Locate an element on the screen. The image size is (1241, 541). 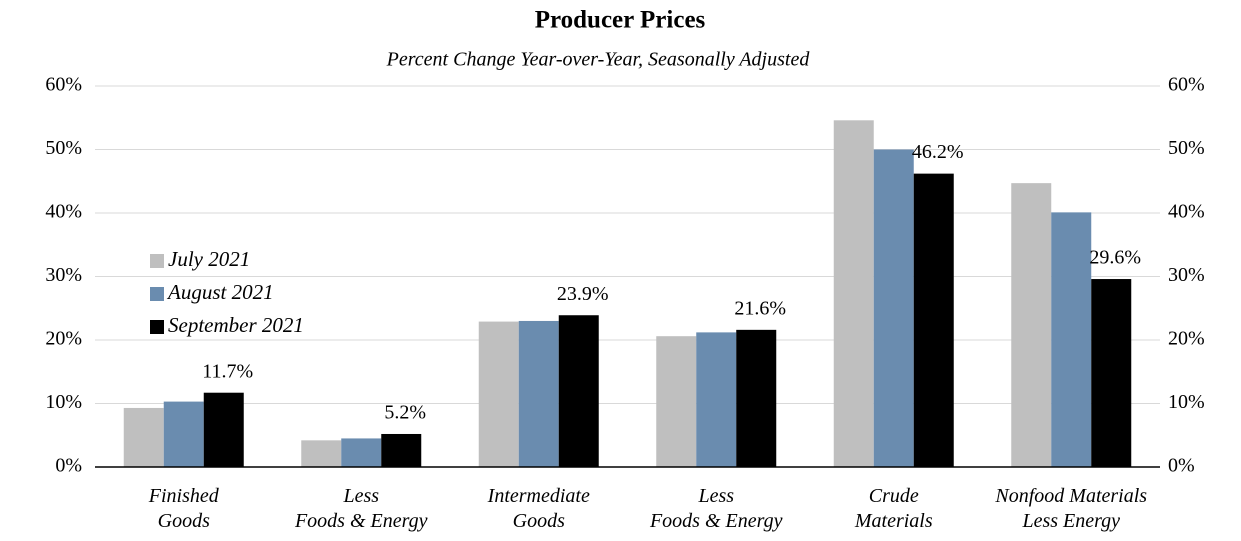
data-label: 46.2% is located at coordinates (938, 152).